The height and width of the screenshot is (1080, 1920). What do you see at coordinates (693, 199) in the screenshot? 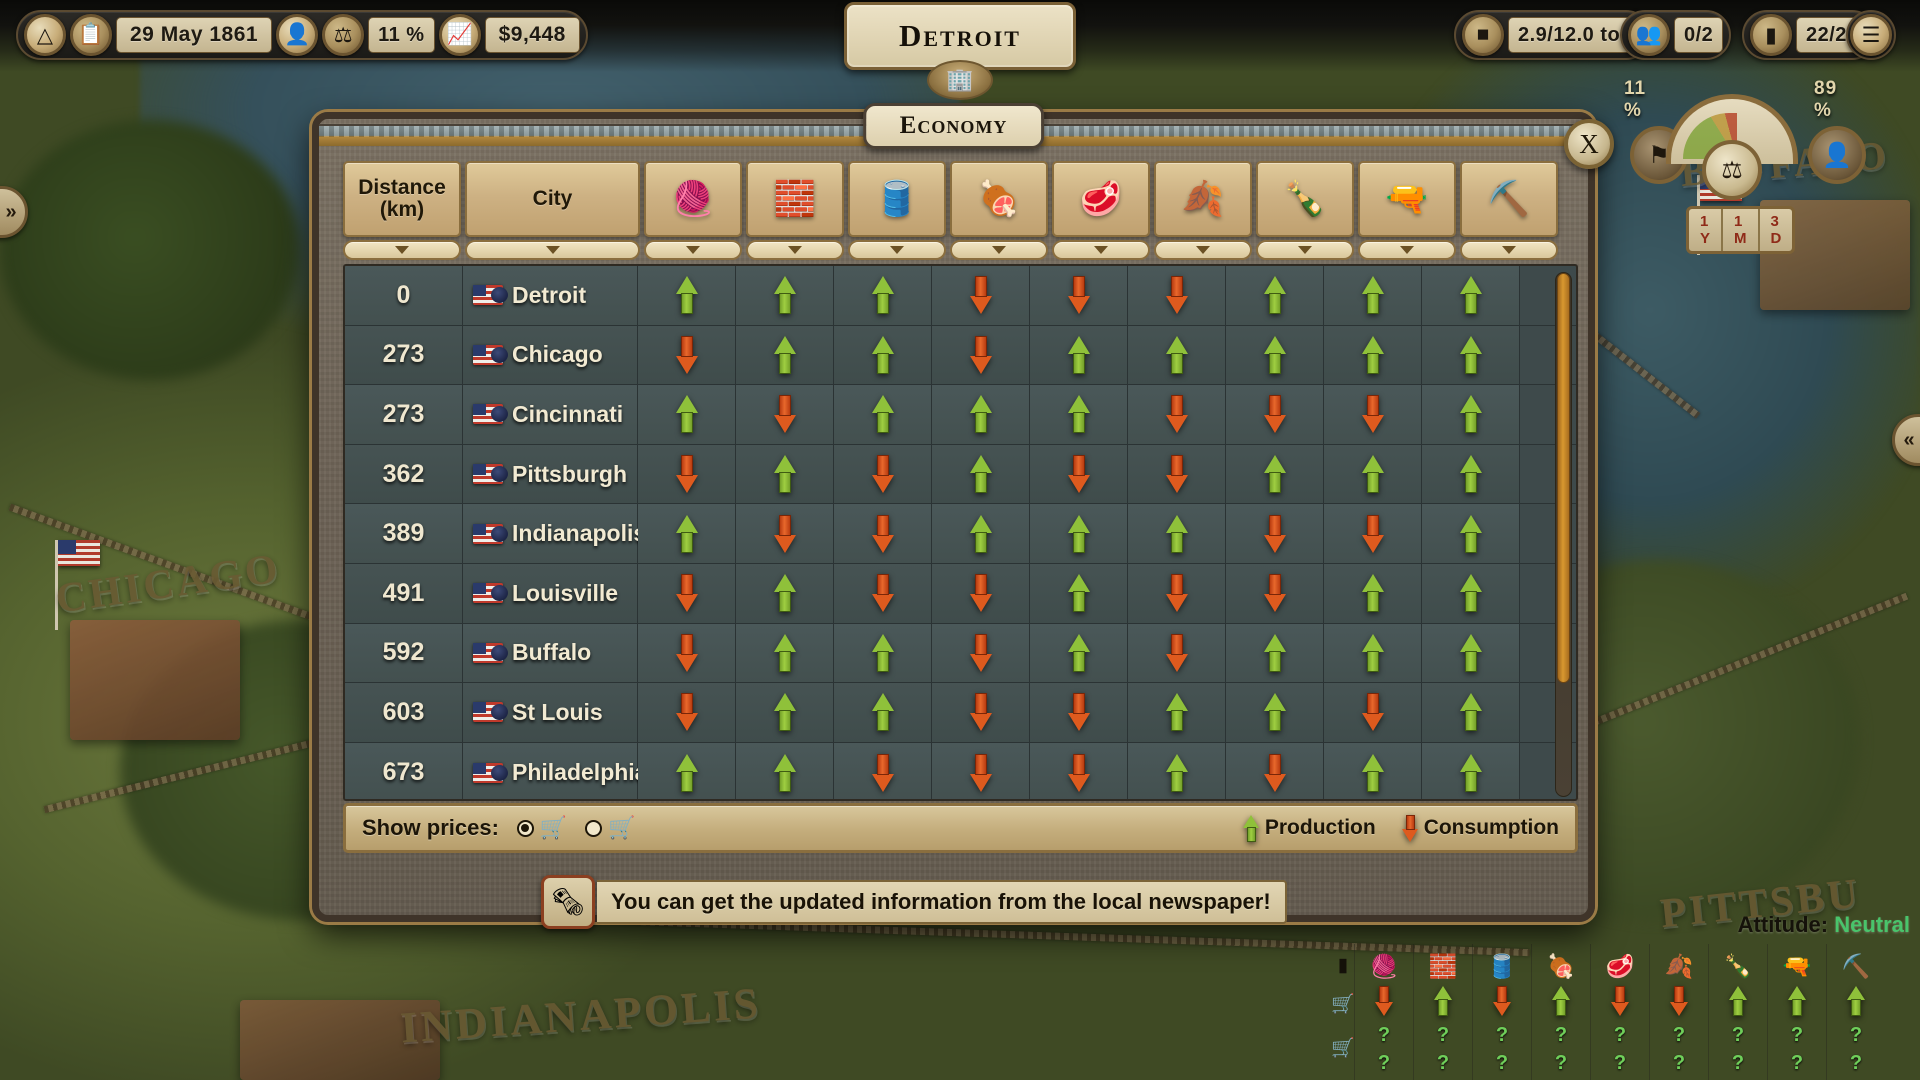
I see `column-header-cotton: 🧶` at bounding box center [693, 199].